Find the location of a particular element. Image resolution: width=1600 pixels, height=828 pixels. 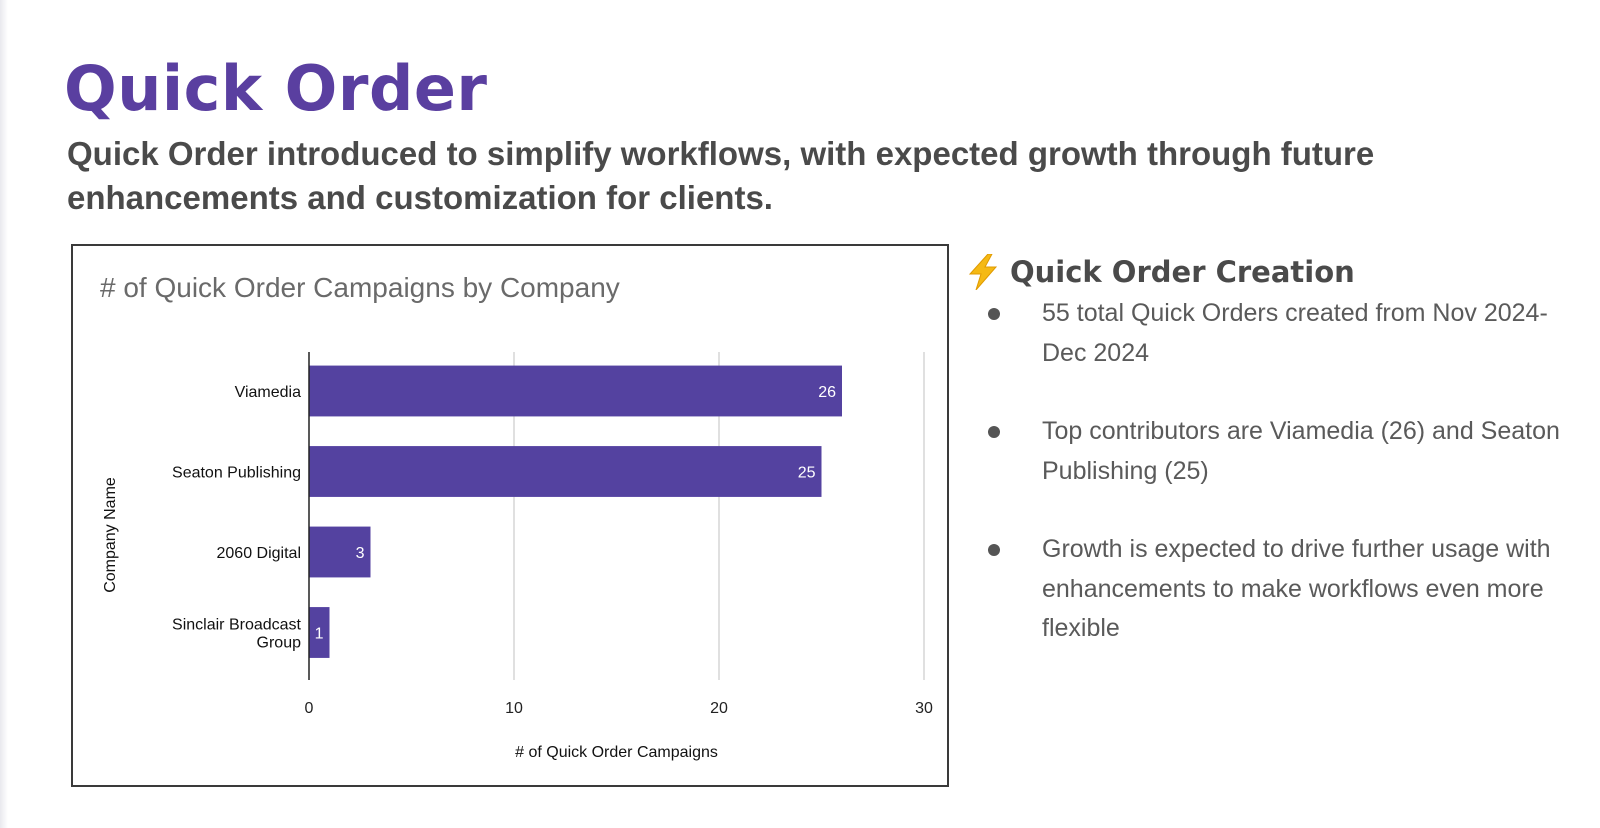

x-tick-label: 0 is located at coordinates (309, 708).